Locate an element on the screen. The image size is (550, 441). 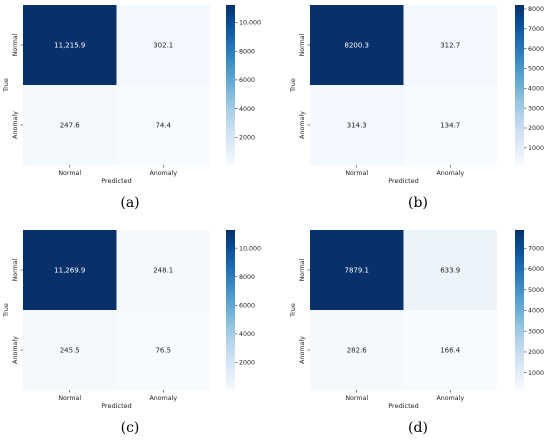
panel-caption: (b) is located at coordinates (418, 203).